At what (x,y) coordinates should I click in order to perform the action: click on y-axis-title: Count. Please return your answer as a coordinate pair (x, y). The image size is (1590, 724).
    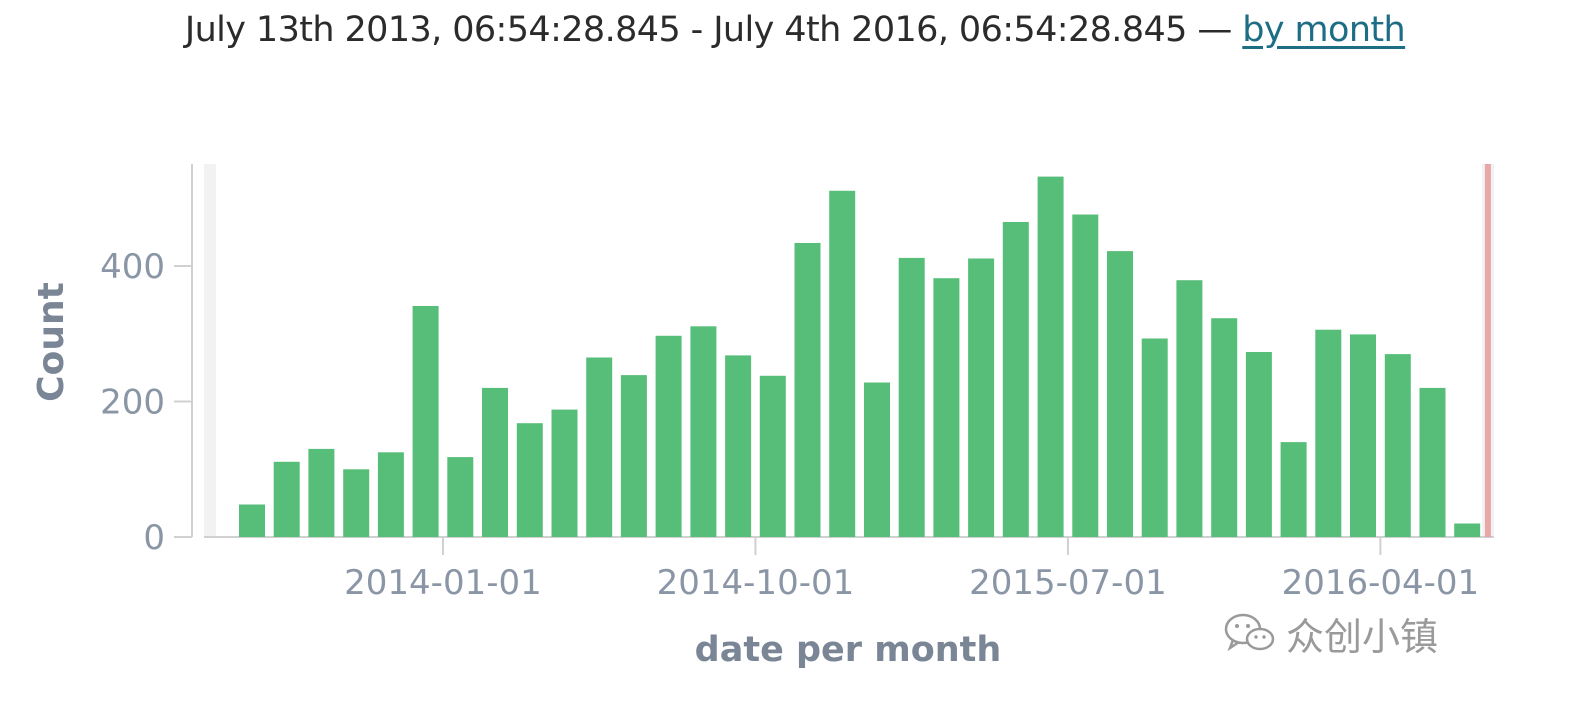
    Looking at the image, I should click on (51, 342).